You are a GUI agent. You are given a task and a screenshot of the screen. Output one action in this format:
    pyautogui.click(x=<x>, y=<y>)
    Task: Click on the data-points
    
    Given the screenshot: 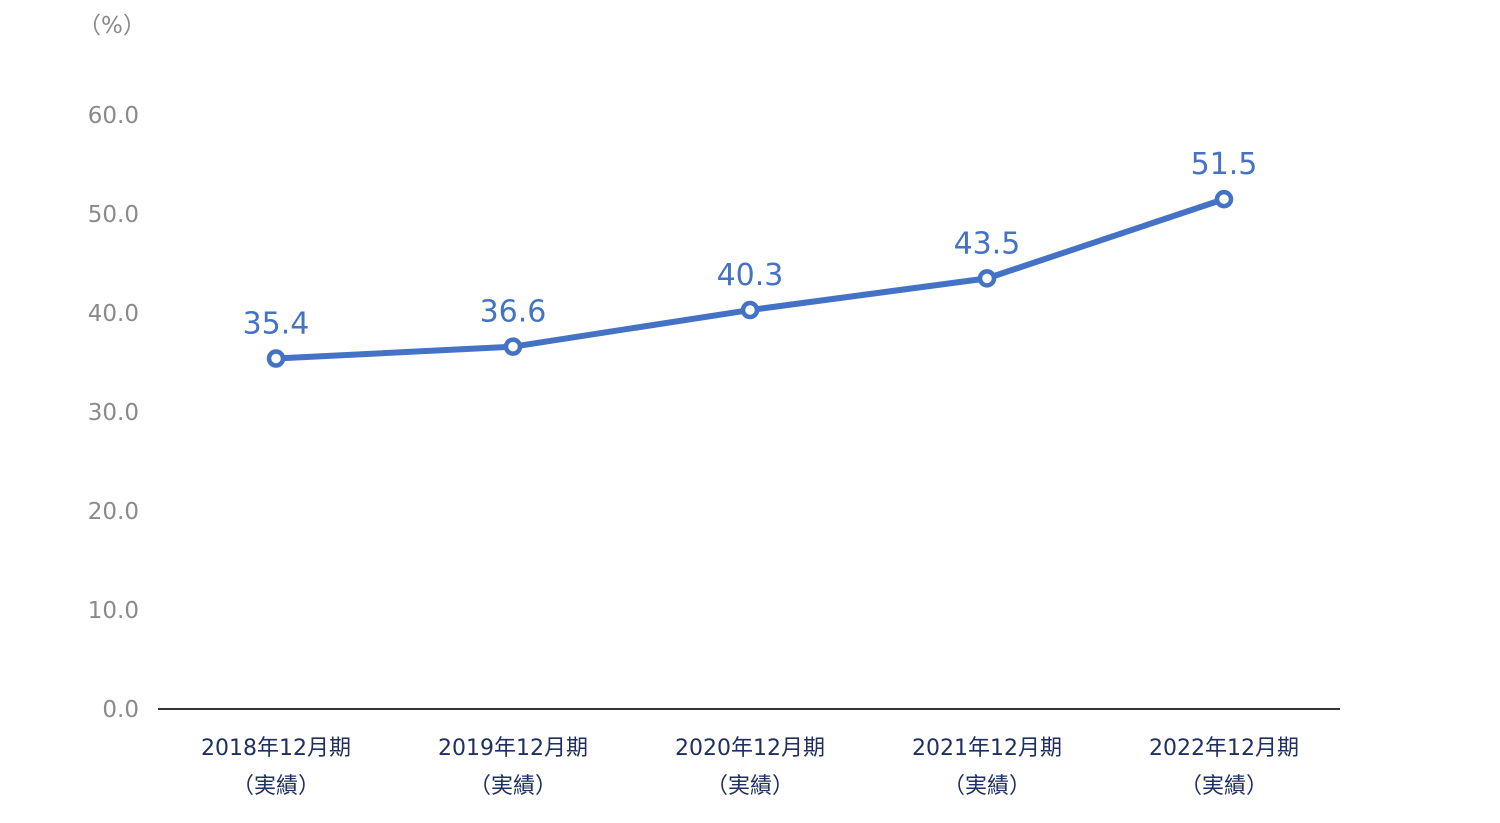 What is the action you would take?
    pyautogui.click(x=750, y=278)
    